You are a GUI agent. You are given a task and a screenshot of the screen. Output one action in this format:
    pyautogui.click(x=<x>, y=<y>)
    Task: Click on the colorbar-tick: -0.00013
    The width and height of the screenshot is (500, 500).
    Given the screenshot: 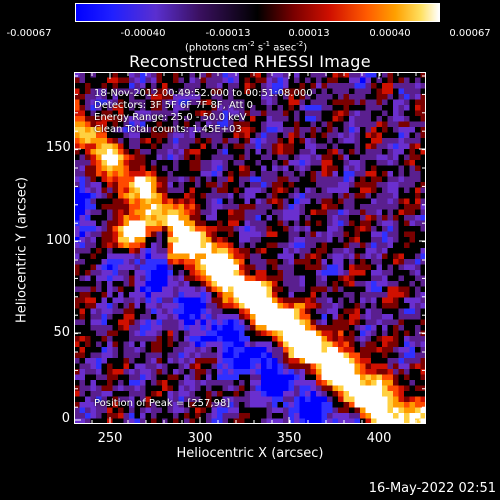 What is the action you would take?
    pyautogui.click(x=228, y=33)
    